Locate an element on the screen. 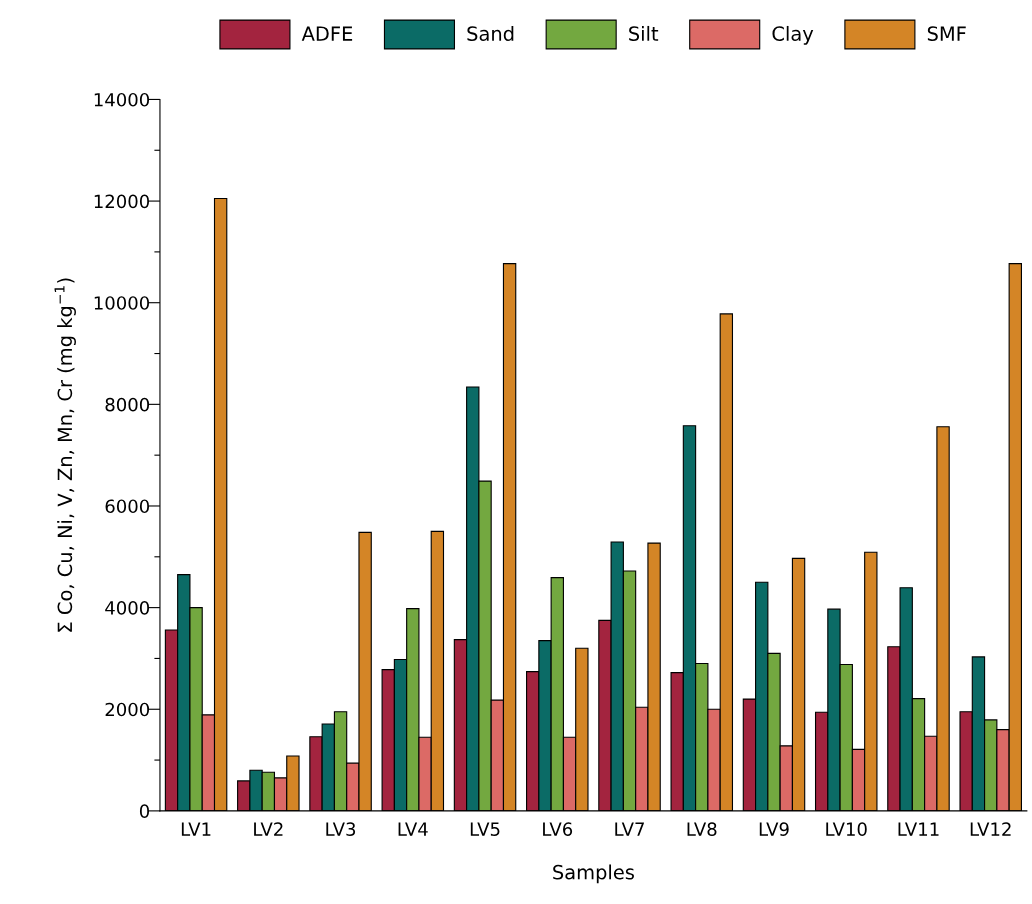 This screenshot has width=1032, height=904. x-tick-label: LV12 is located at coordinates (990, 829).